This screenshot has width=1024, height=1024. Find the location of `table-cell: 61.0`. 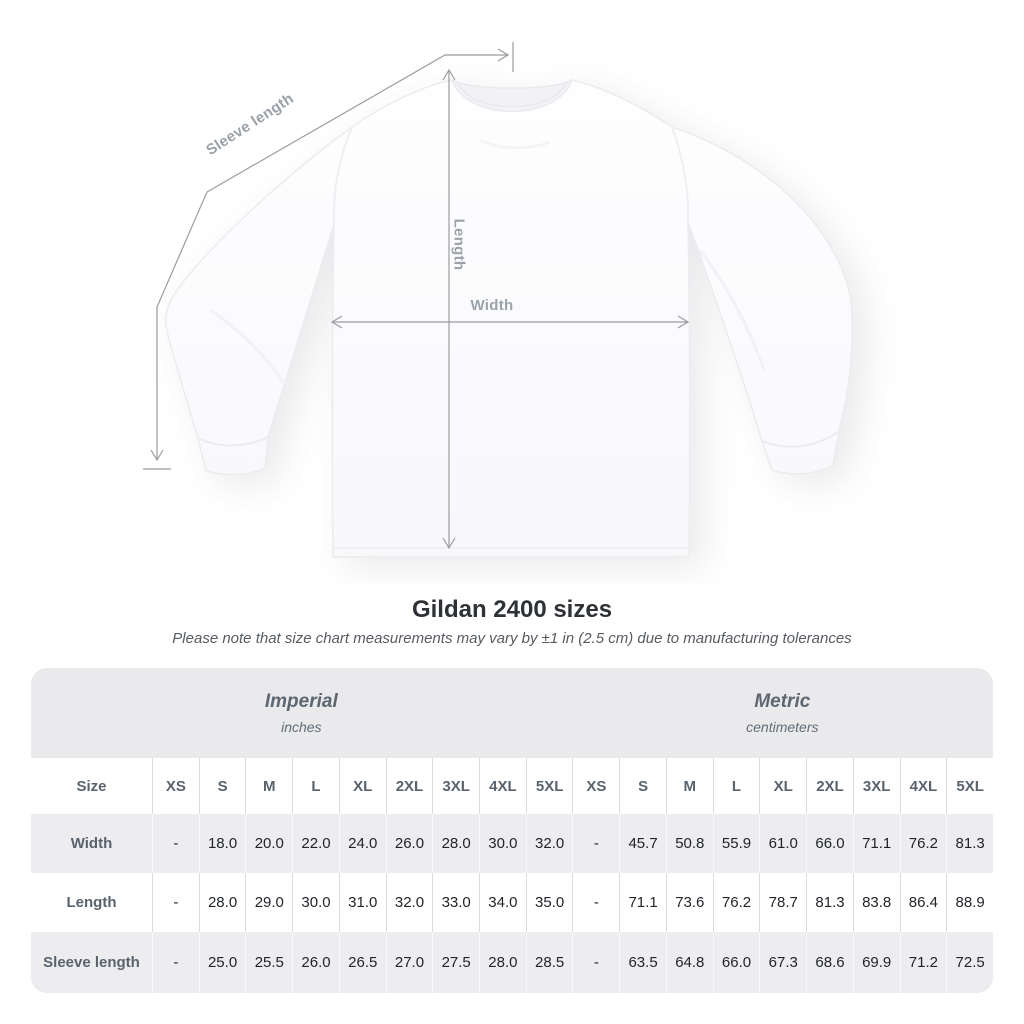

table-cell: 61.0 is located at coordinates (783, 843).